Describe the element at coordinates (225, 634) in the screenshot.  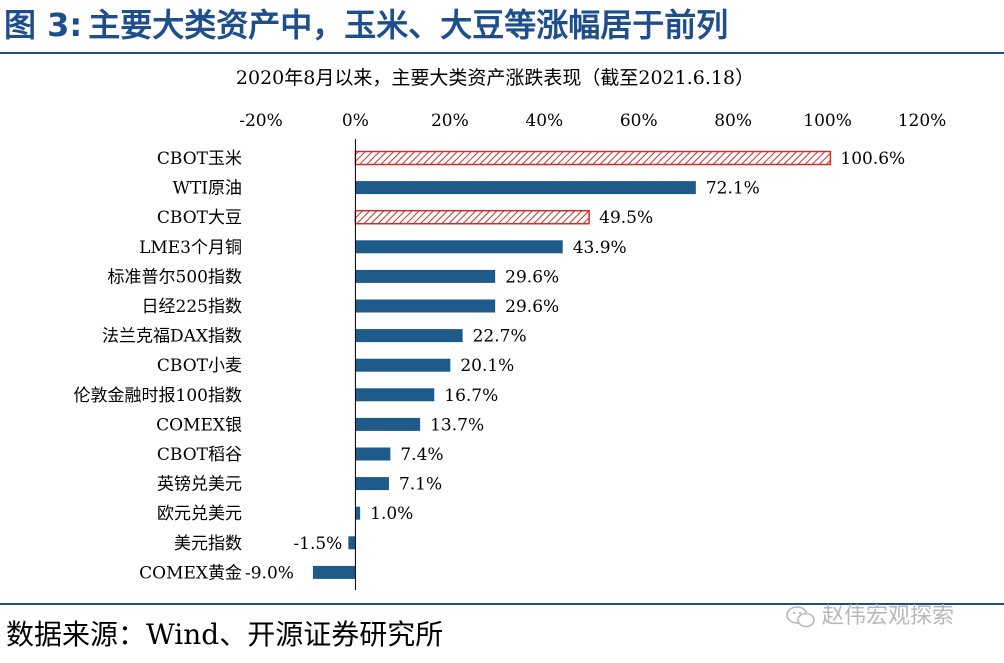
I see `source-note: 数据来源：Wind、开源证券研究所` at that location.